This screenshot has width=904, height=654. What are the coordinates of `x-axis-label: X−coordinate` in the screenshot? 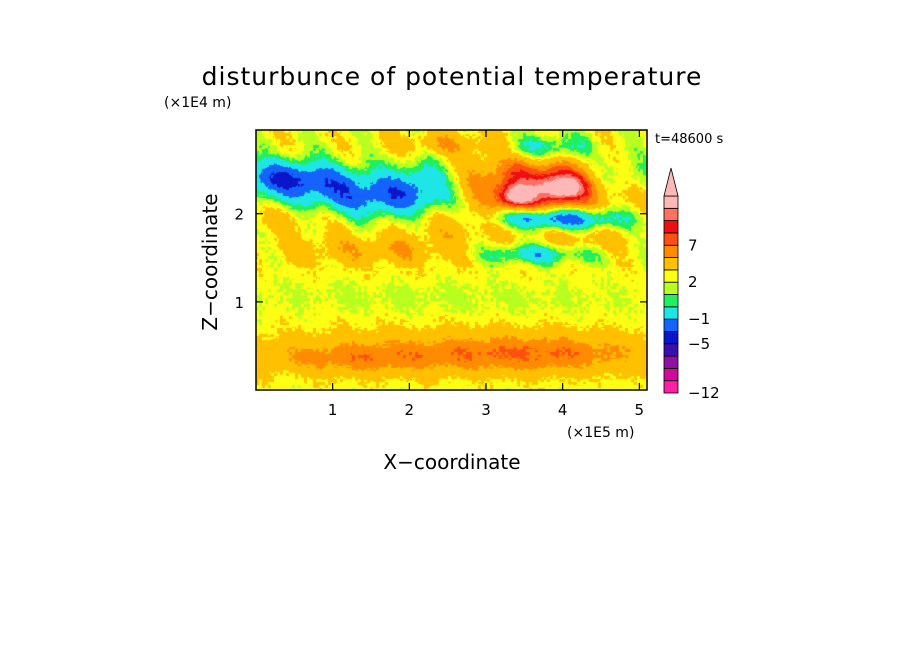 It's located at (451, 462).